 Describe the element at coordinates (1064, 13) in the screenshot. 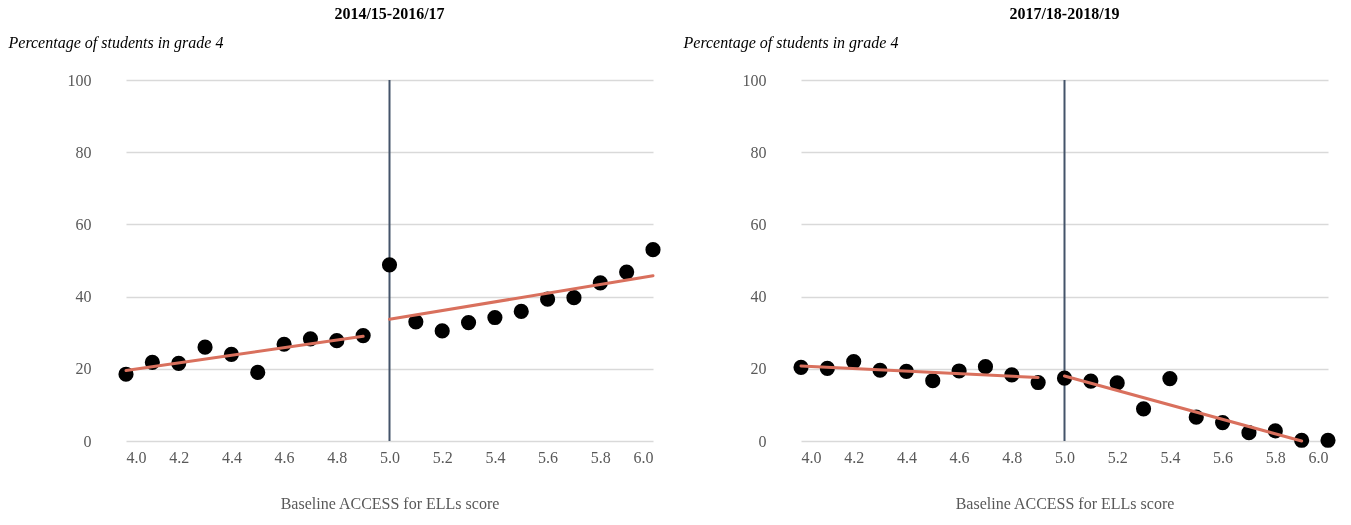

I see `chart-title: 2017/18-2018/19` at that location.